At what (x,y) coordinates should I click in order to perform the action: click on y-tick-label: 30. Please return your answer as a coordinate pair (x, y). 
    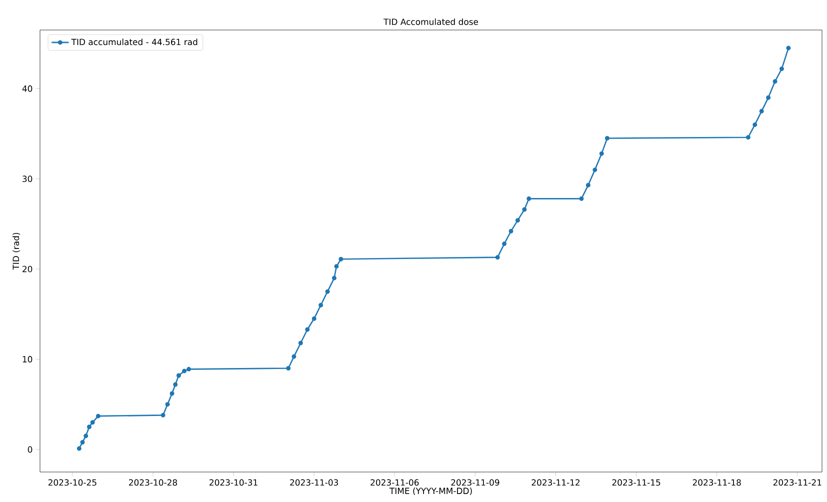
    Looking at the image, I should click on (27, 179).